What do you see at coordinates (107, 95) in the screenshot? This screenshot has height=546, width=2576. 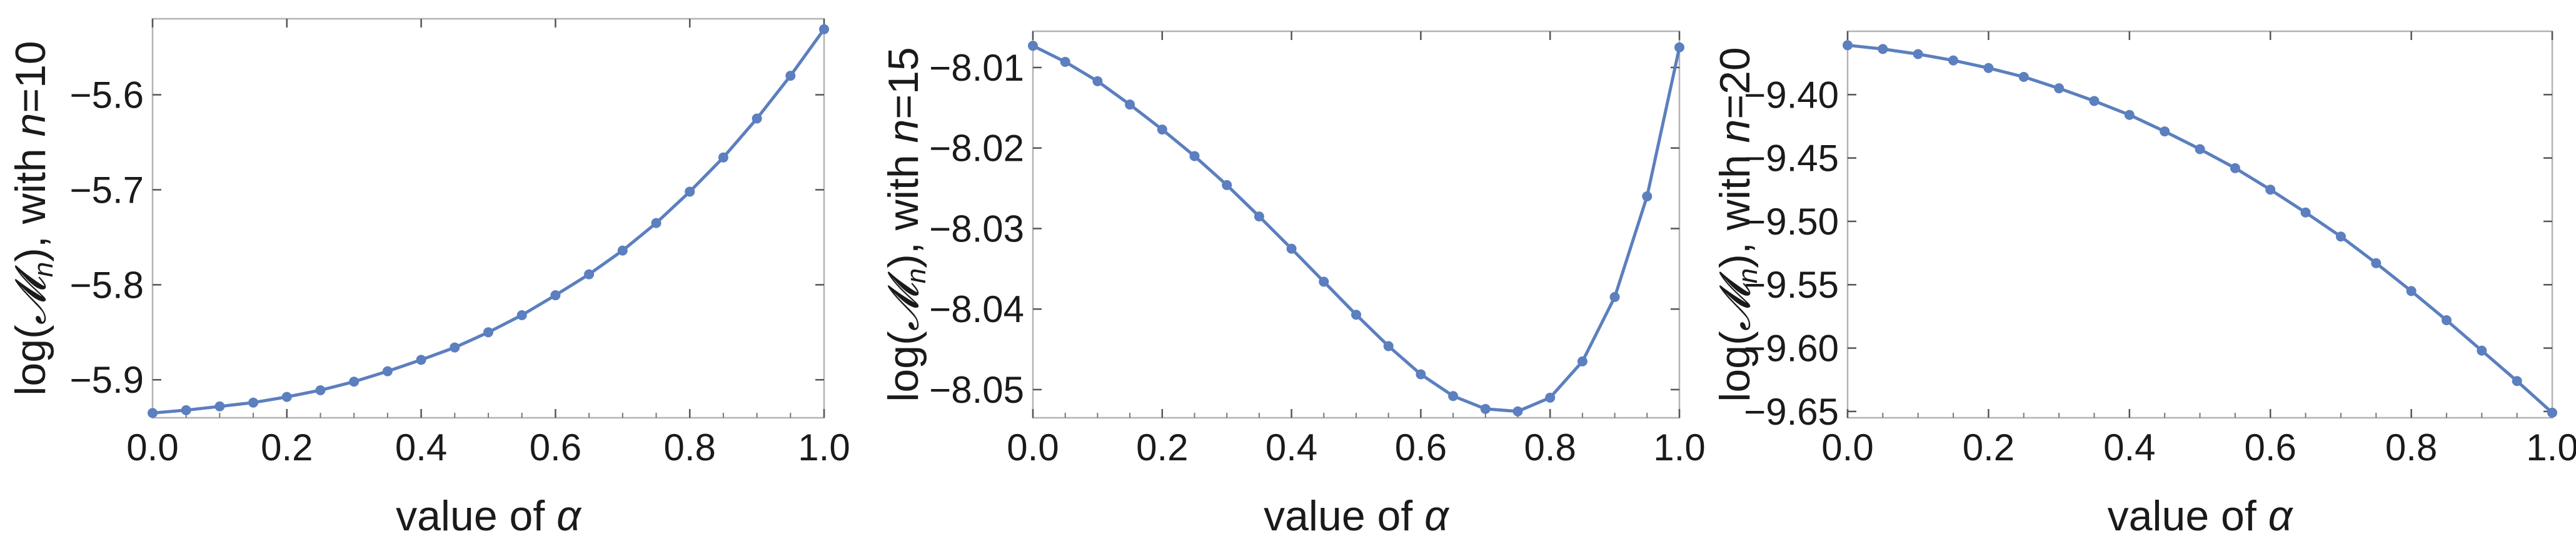 I see `y-tick-label: −5.6` at bounding box center [107, 95].